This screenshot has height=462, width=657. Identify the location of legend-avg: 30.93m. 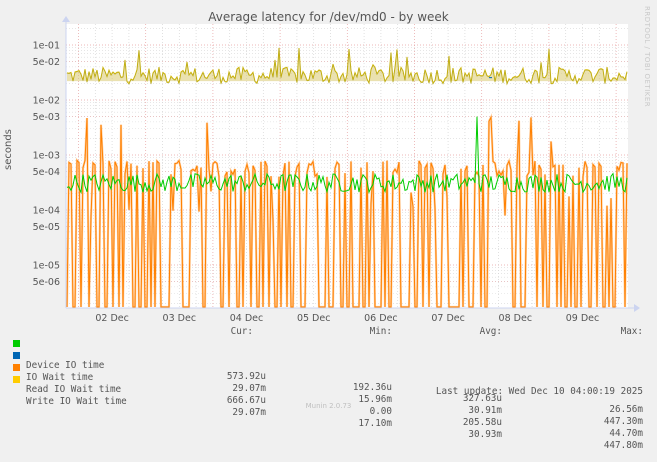
(485, 434).